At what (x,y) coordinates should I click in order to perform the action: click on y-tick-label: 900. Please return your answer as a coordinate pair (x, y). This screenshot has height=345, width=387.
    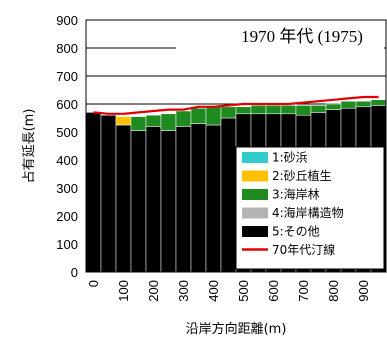
    Looking at the image, I should click on (67, 20).